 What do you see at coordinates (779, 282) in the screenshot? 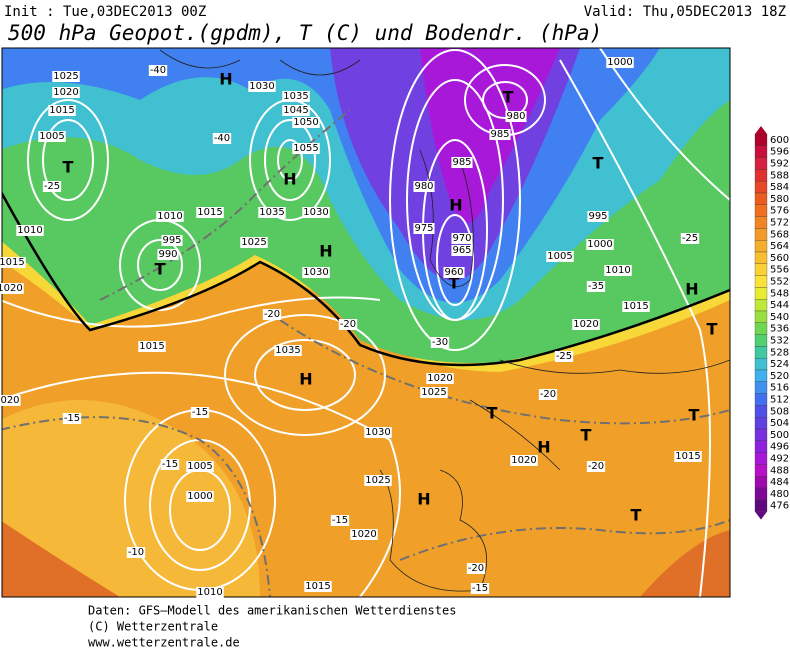
I see `colorbar-label: 552` at bounding box center [779, 282].